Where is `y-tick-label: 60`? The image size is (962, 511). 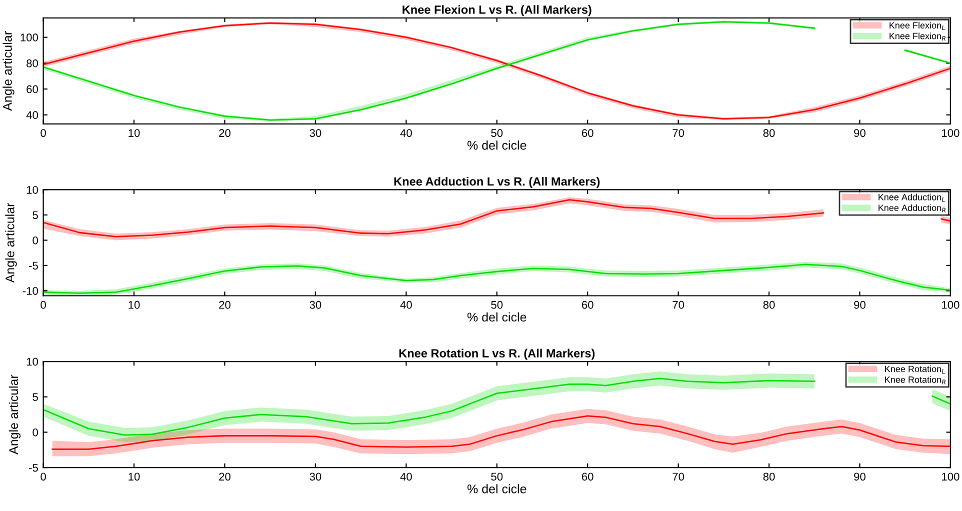
y-tick-label: 60 is located at coordinates (32, 89).